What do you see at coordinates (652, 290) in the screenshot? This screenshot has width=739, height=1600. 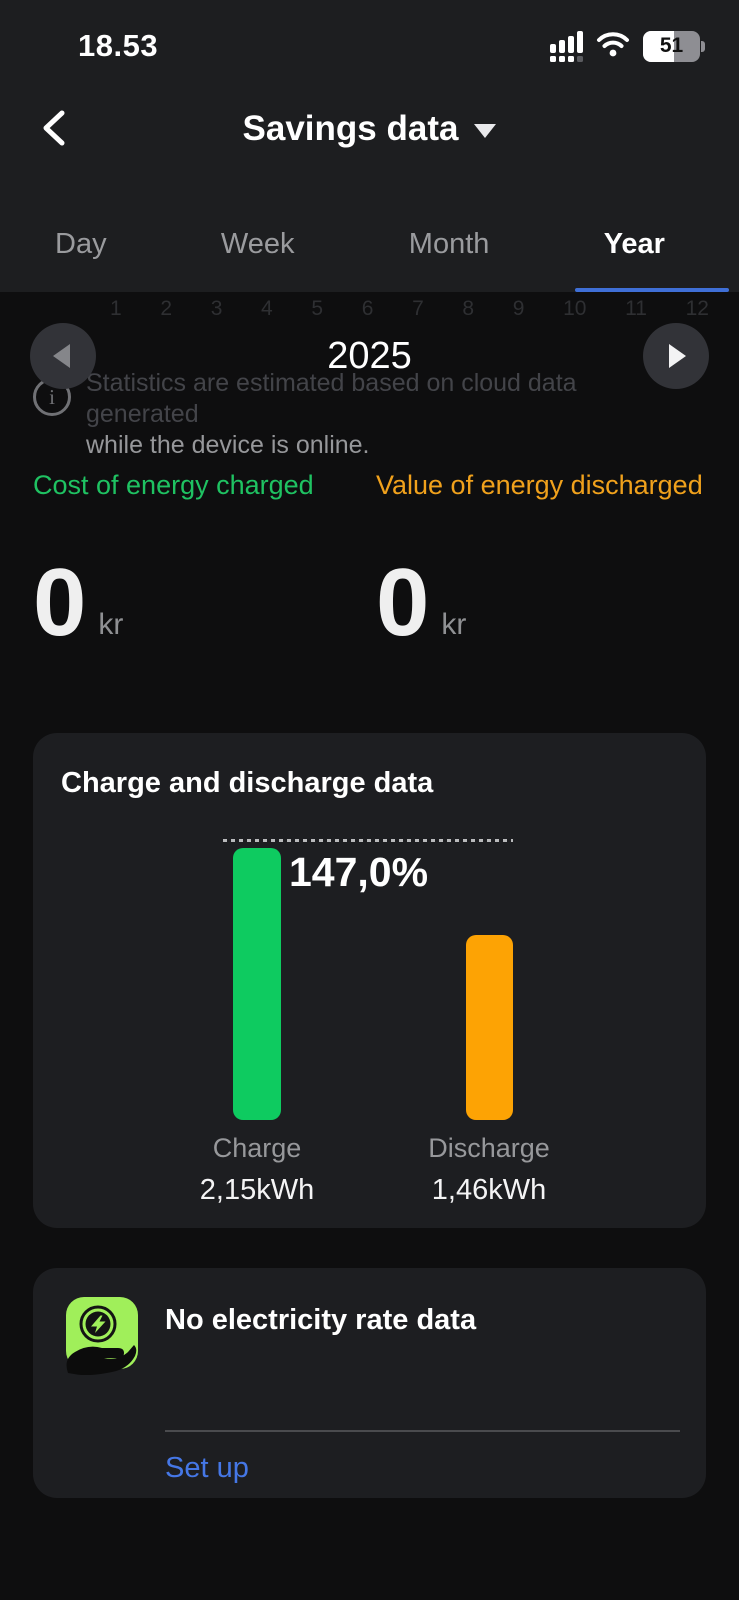 I see `active-tab-indicator` at bounding box center [652, 290].